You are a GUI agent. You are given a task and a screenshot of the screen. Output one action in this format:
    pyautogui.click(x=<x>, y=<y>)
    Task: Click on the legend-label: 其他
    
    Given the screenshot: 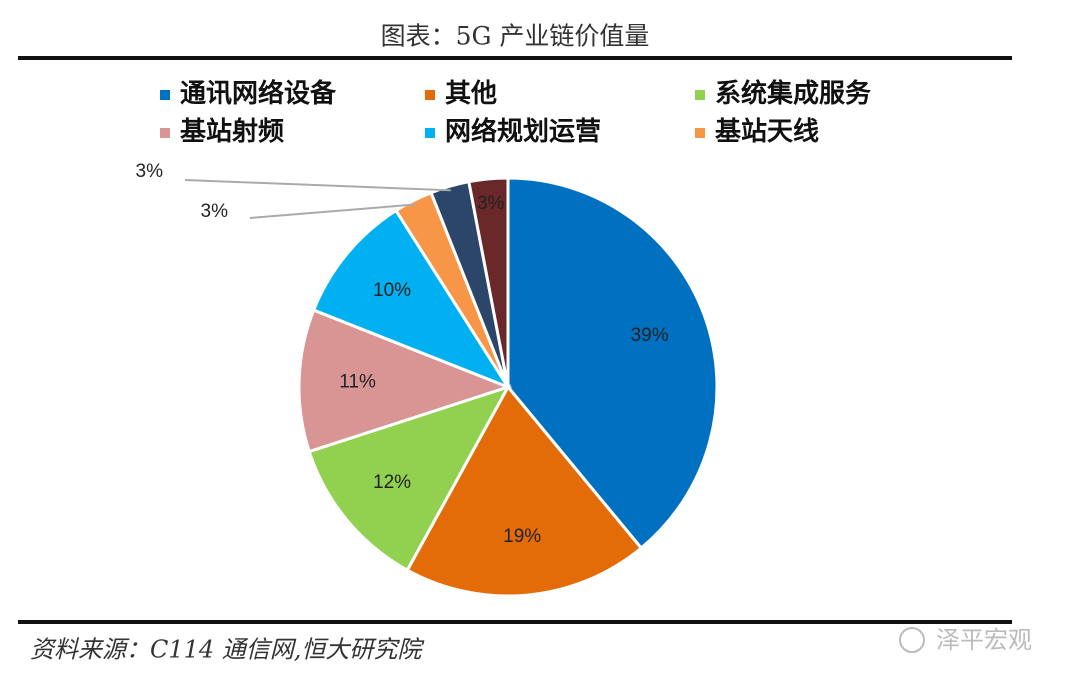 What is the action you would take?
    pyautogui.click(x=471, y=94)
    